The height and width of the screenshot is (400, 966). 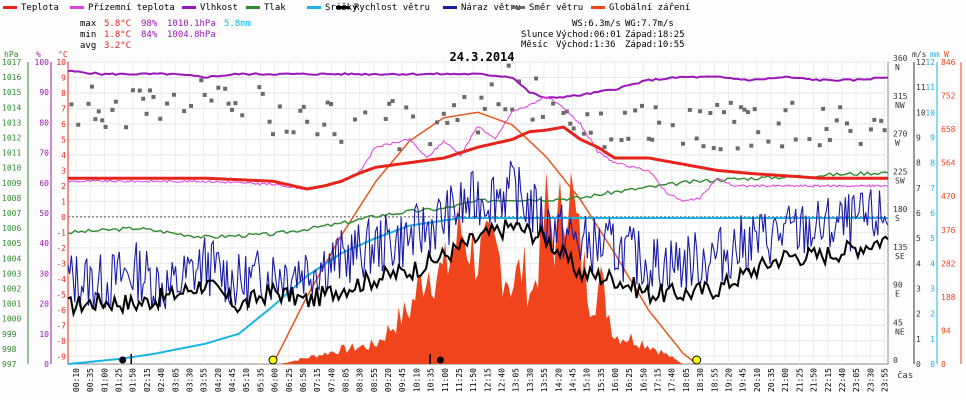 I want to click on pct-tick-label: 60, so click(x=44, y=183).